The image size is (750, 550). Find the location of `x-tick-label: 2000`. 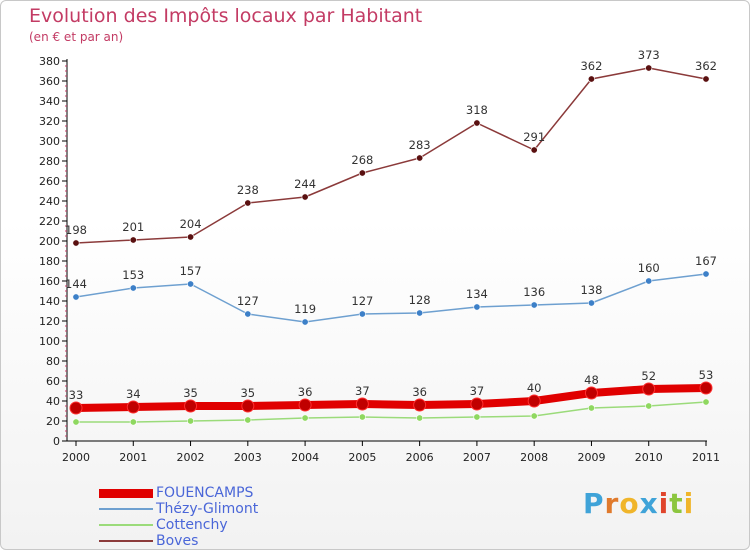

x-tick-label: 2000 is located at coordinates (76, 457).